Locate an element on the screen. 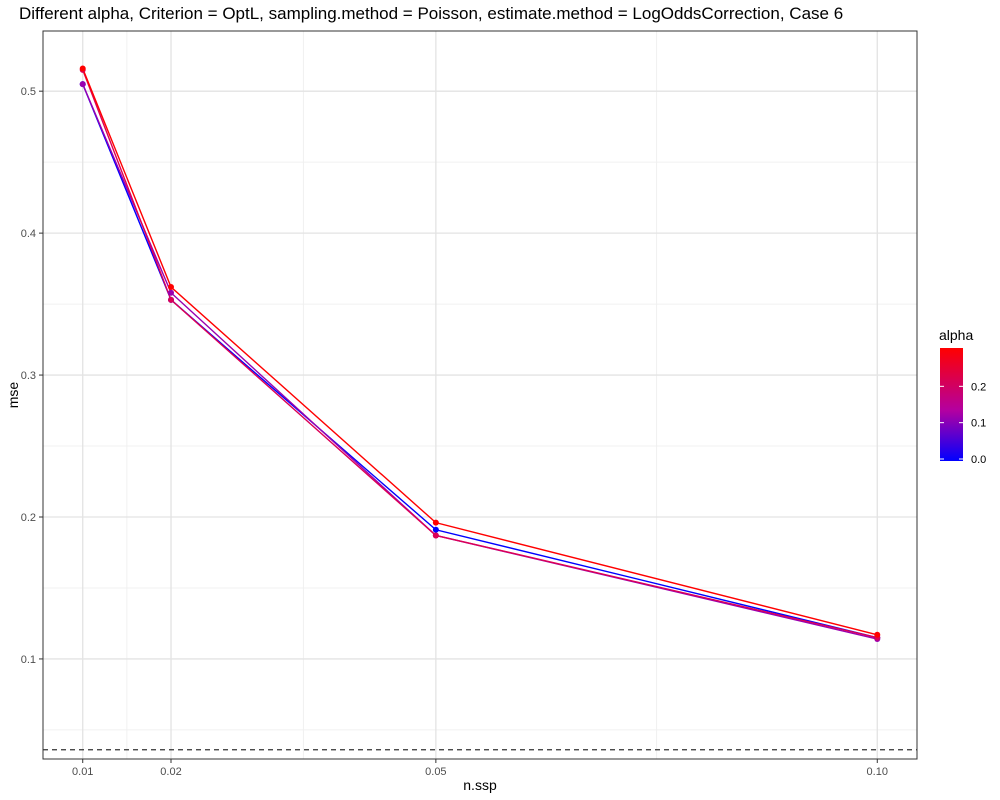 This screenshot has height=800, width=1000. x-tick-label: 0.10 is located at coordinates (877, 772).